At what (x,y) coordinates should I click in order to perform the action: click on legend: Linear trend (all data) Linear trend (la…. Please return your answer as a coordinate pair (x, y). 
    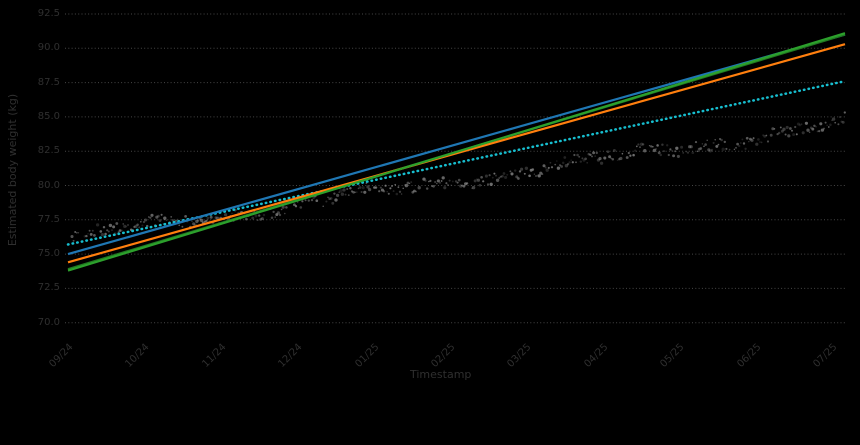
    Looking at the image, I should click on (430, 417).